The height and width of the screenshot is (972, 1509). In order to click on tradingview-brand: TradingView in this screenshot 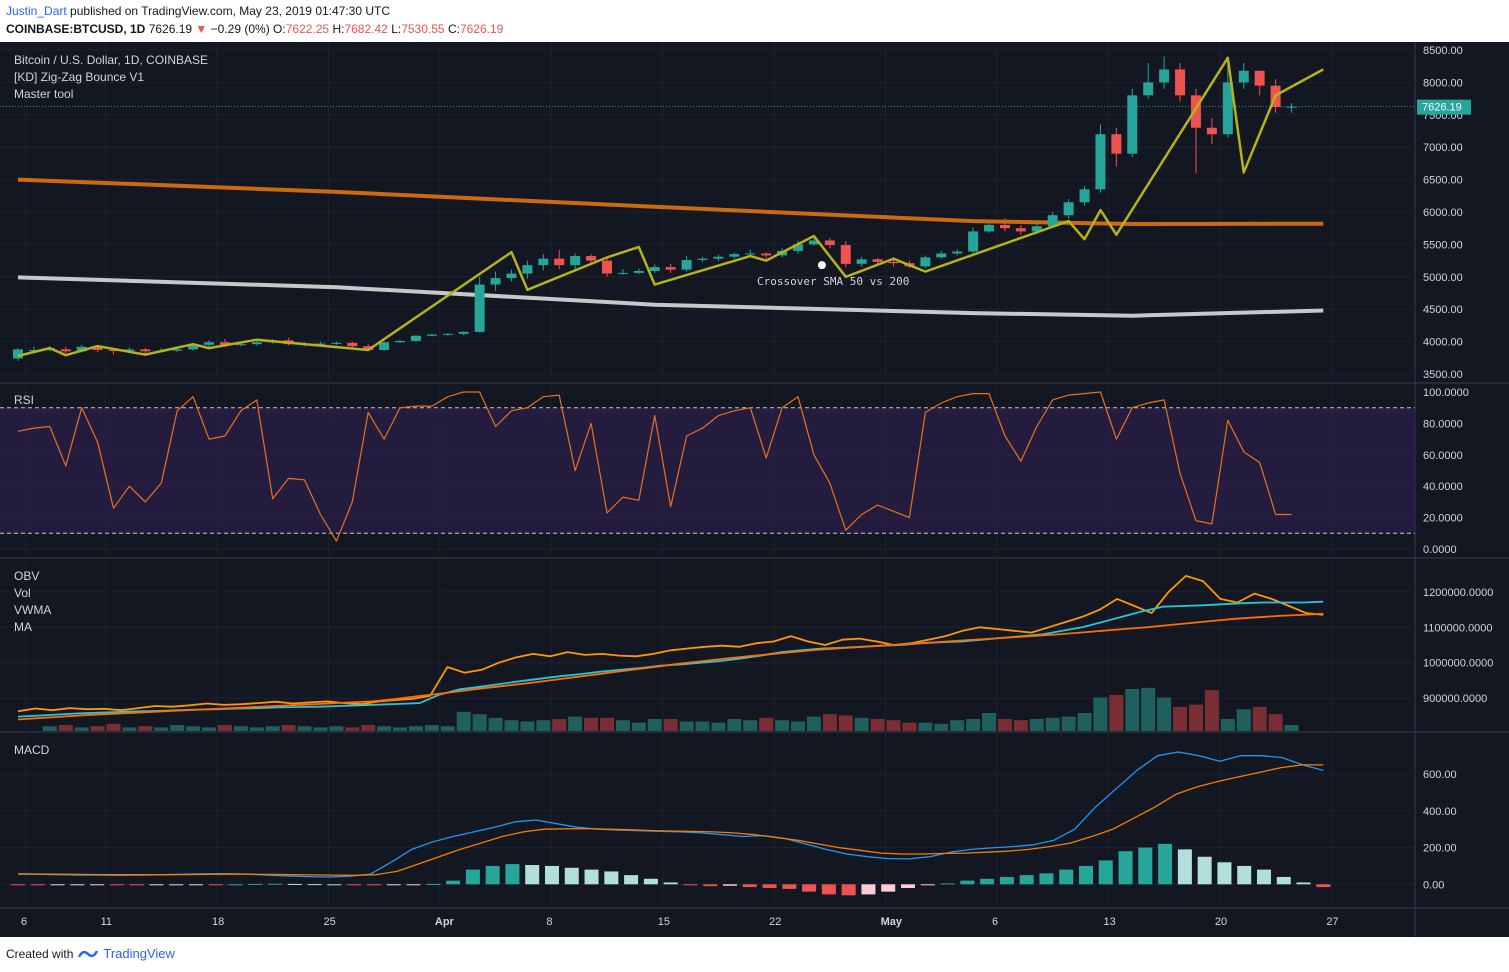, I will do `click(139, 953)`.